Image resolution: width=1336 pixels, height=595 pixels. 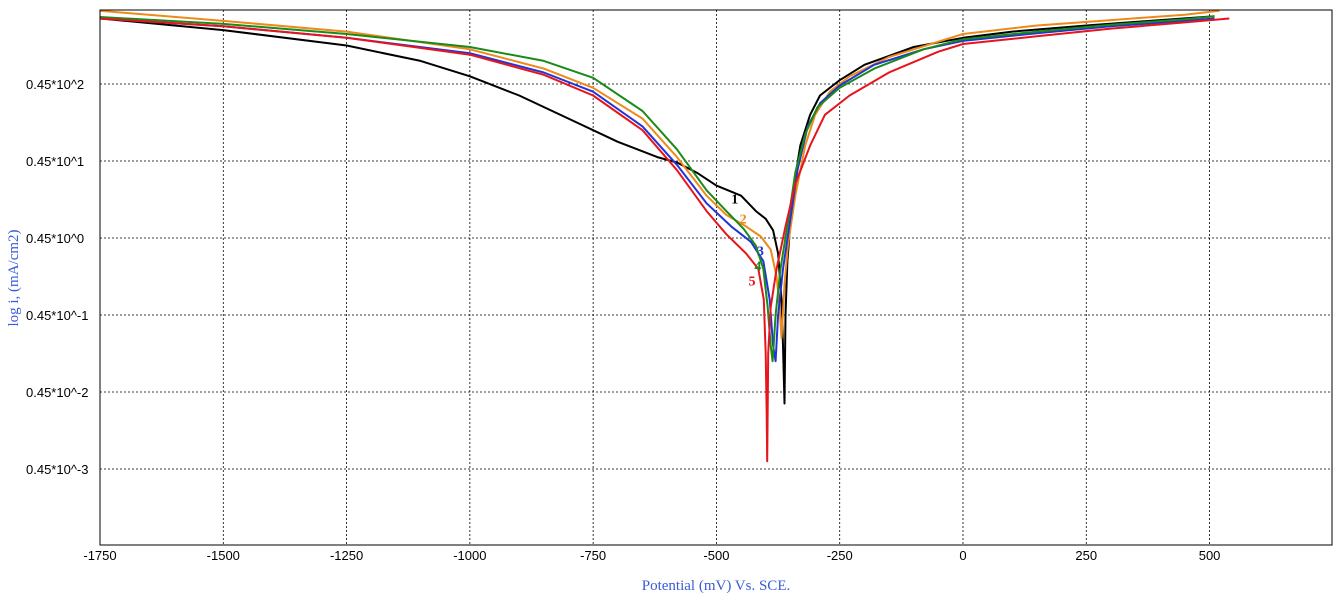 What do you see at coordinates (1210, 555) in the screenshot?
I see `x-tick-label: 500` at bounding box center [1210, 555].